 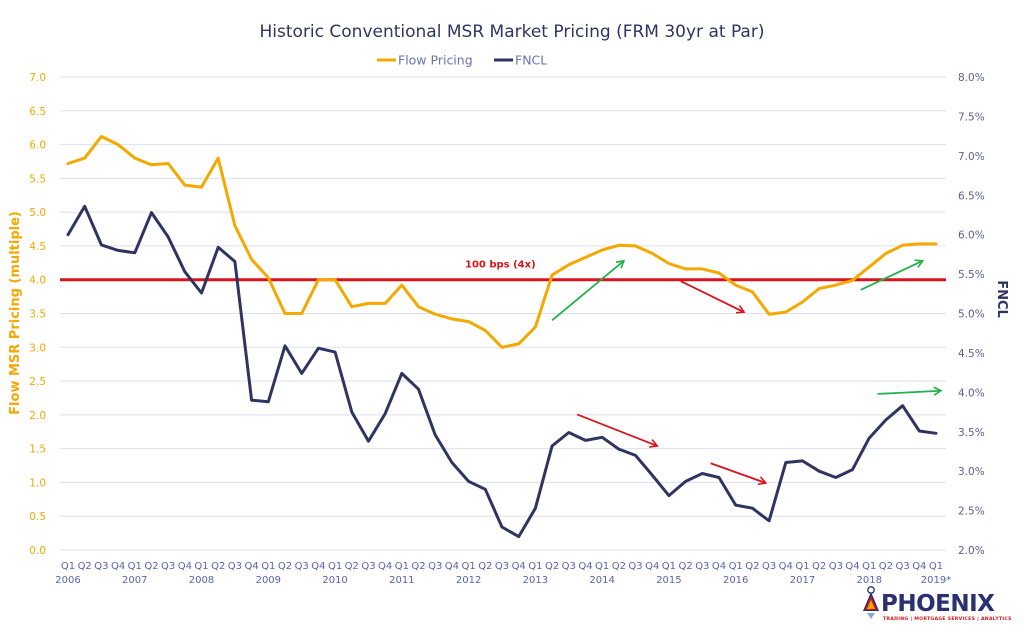 I want to click on y-tick-right-label: 6.0%, so click(x=971, y=236).